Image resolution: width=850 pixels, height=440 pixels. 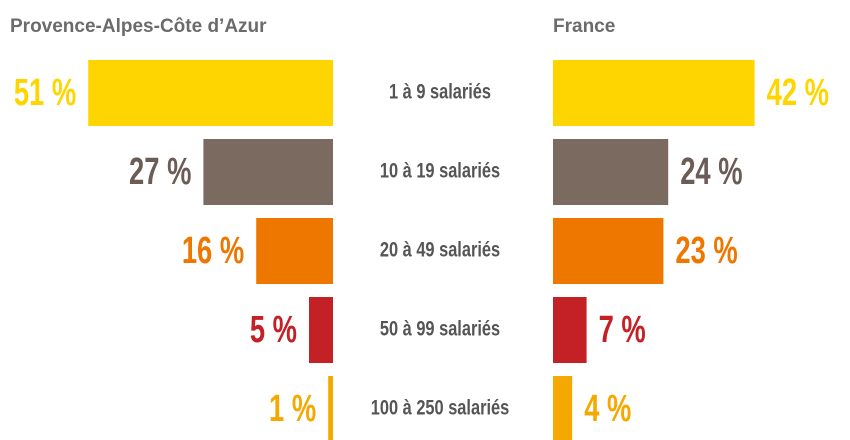 What do you see at coordinates (138, 26) in the screenshot?
I see `left-series-title: Provence-Alpes-Côte d’Azur` at bounding box center [138, 26].